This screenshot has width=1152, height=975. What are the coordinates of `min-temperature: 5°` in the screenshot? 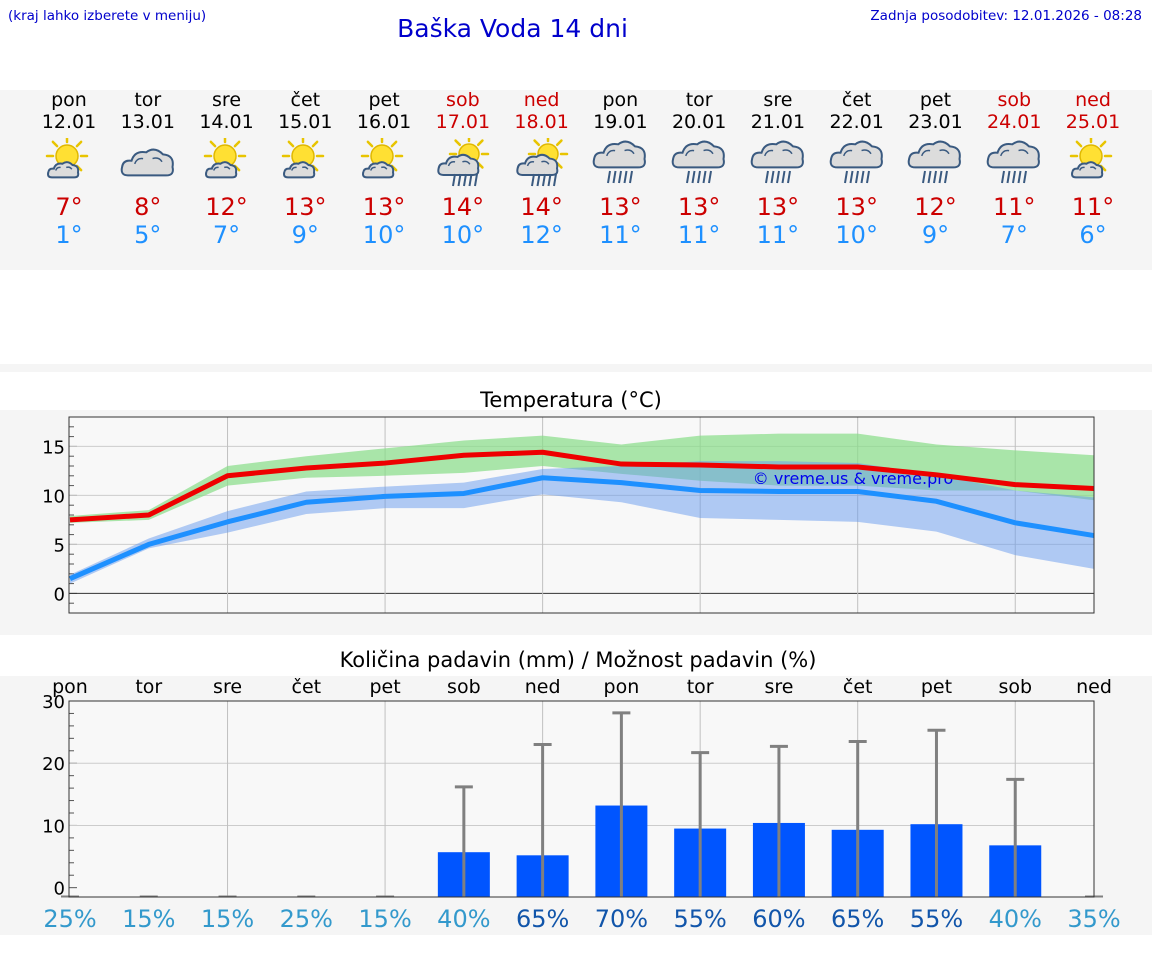 It's located at (148, 235).